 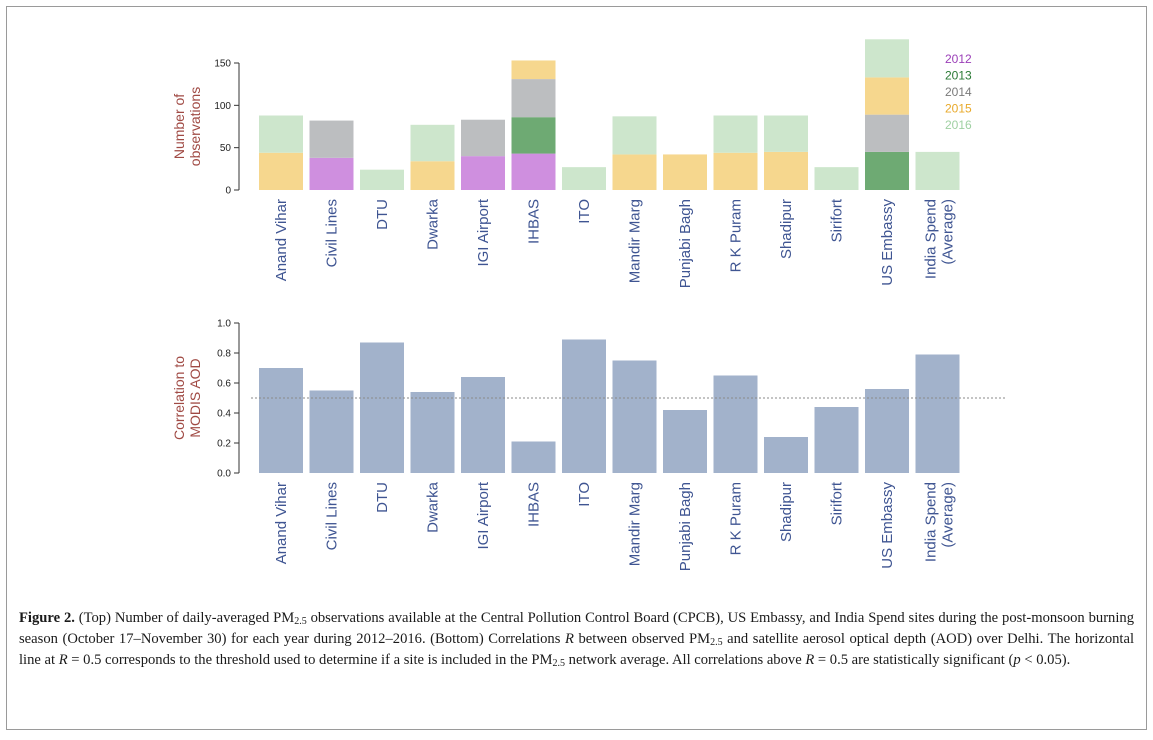 I want to click on y-axis-label: Correlation toMODIS AOD, so click(x=187, y=398).